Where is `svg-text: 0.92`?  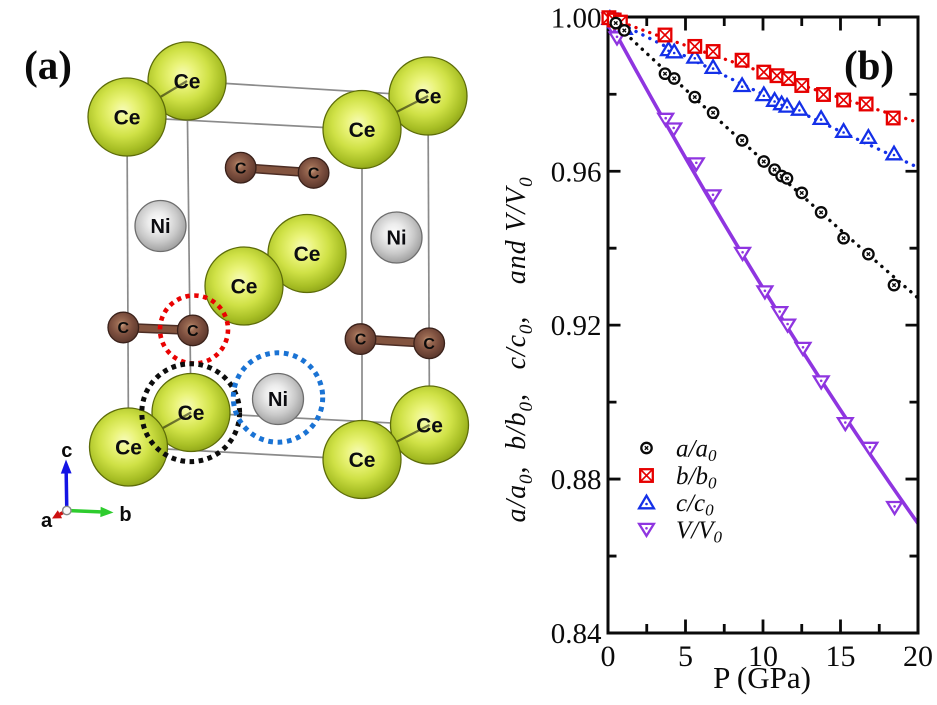 svg-text: 0.92 is located at coordinates (576, 326).